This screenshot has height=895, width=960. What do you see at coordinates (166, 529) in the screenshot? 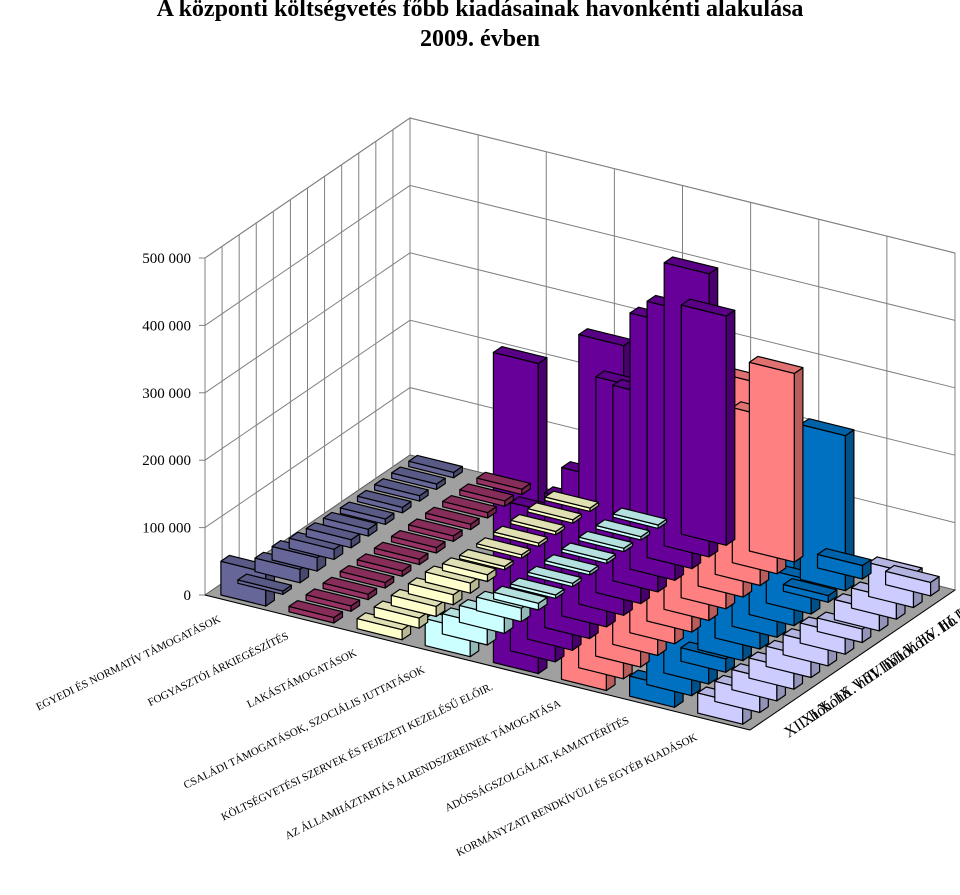
I see `z-tick-label: 100 000` at bounding box center [166, 529].